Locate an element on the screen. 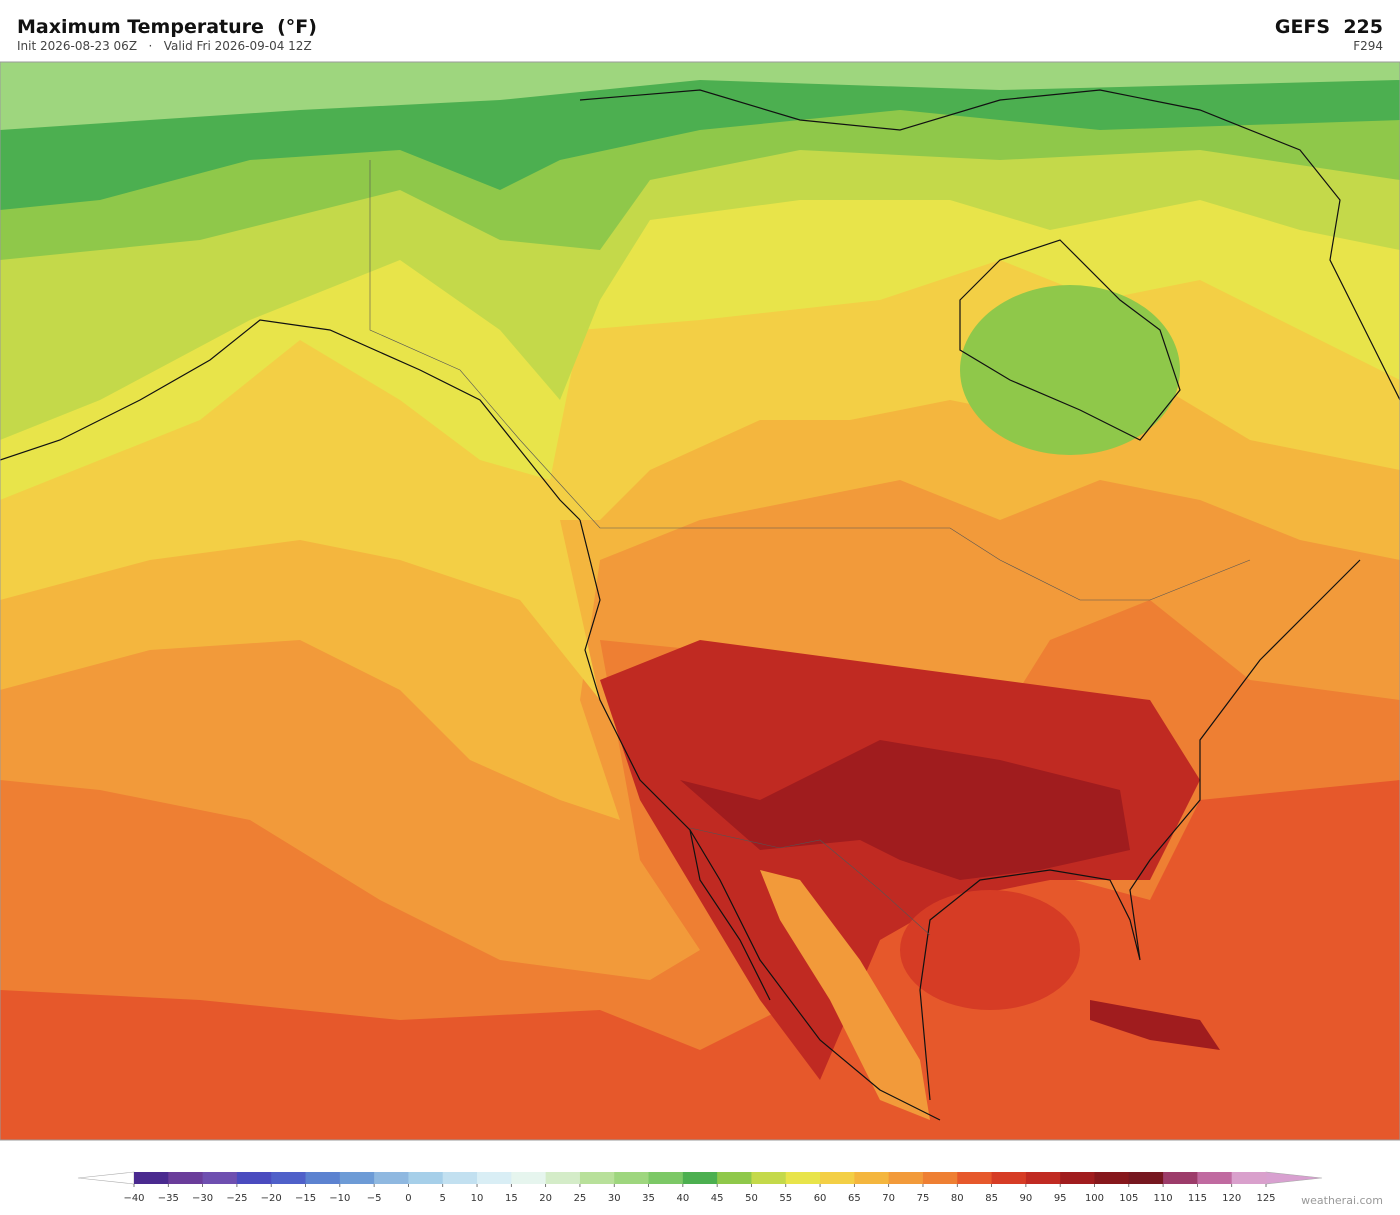 The width and height of the screenshot is (1400, 1215). colorbar-tick-label: −30 is located at coordinates (202, 1198).